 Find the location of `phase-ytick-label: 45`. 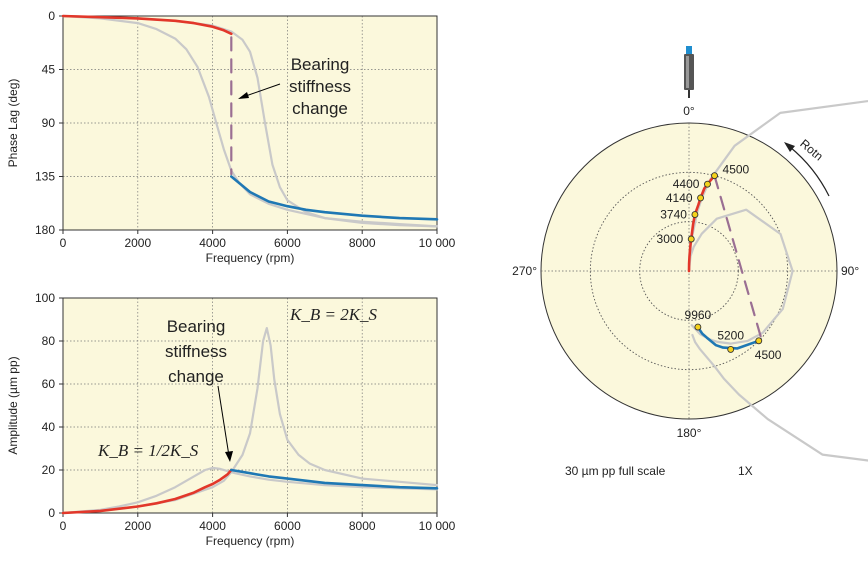

phase-ytick-label: 45 is located at coordinates (49, 70).